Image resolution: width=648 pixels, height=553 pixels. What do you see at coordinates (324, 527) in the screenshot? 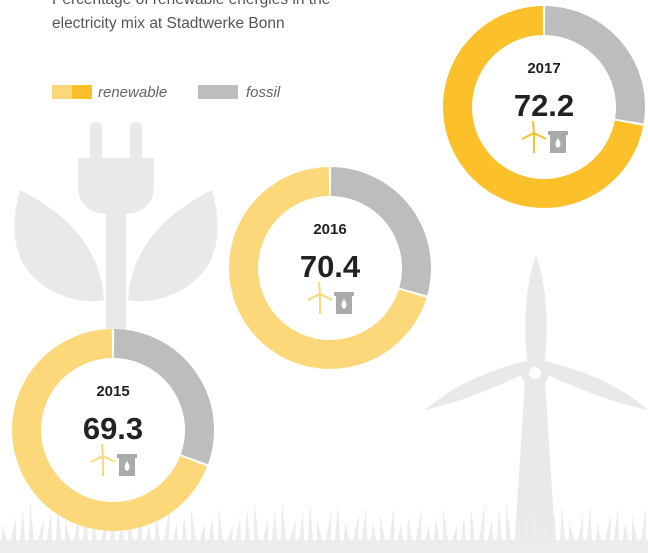
I see `grass` at bounding box center [324, 527].